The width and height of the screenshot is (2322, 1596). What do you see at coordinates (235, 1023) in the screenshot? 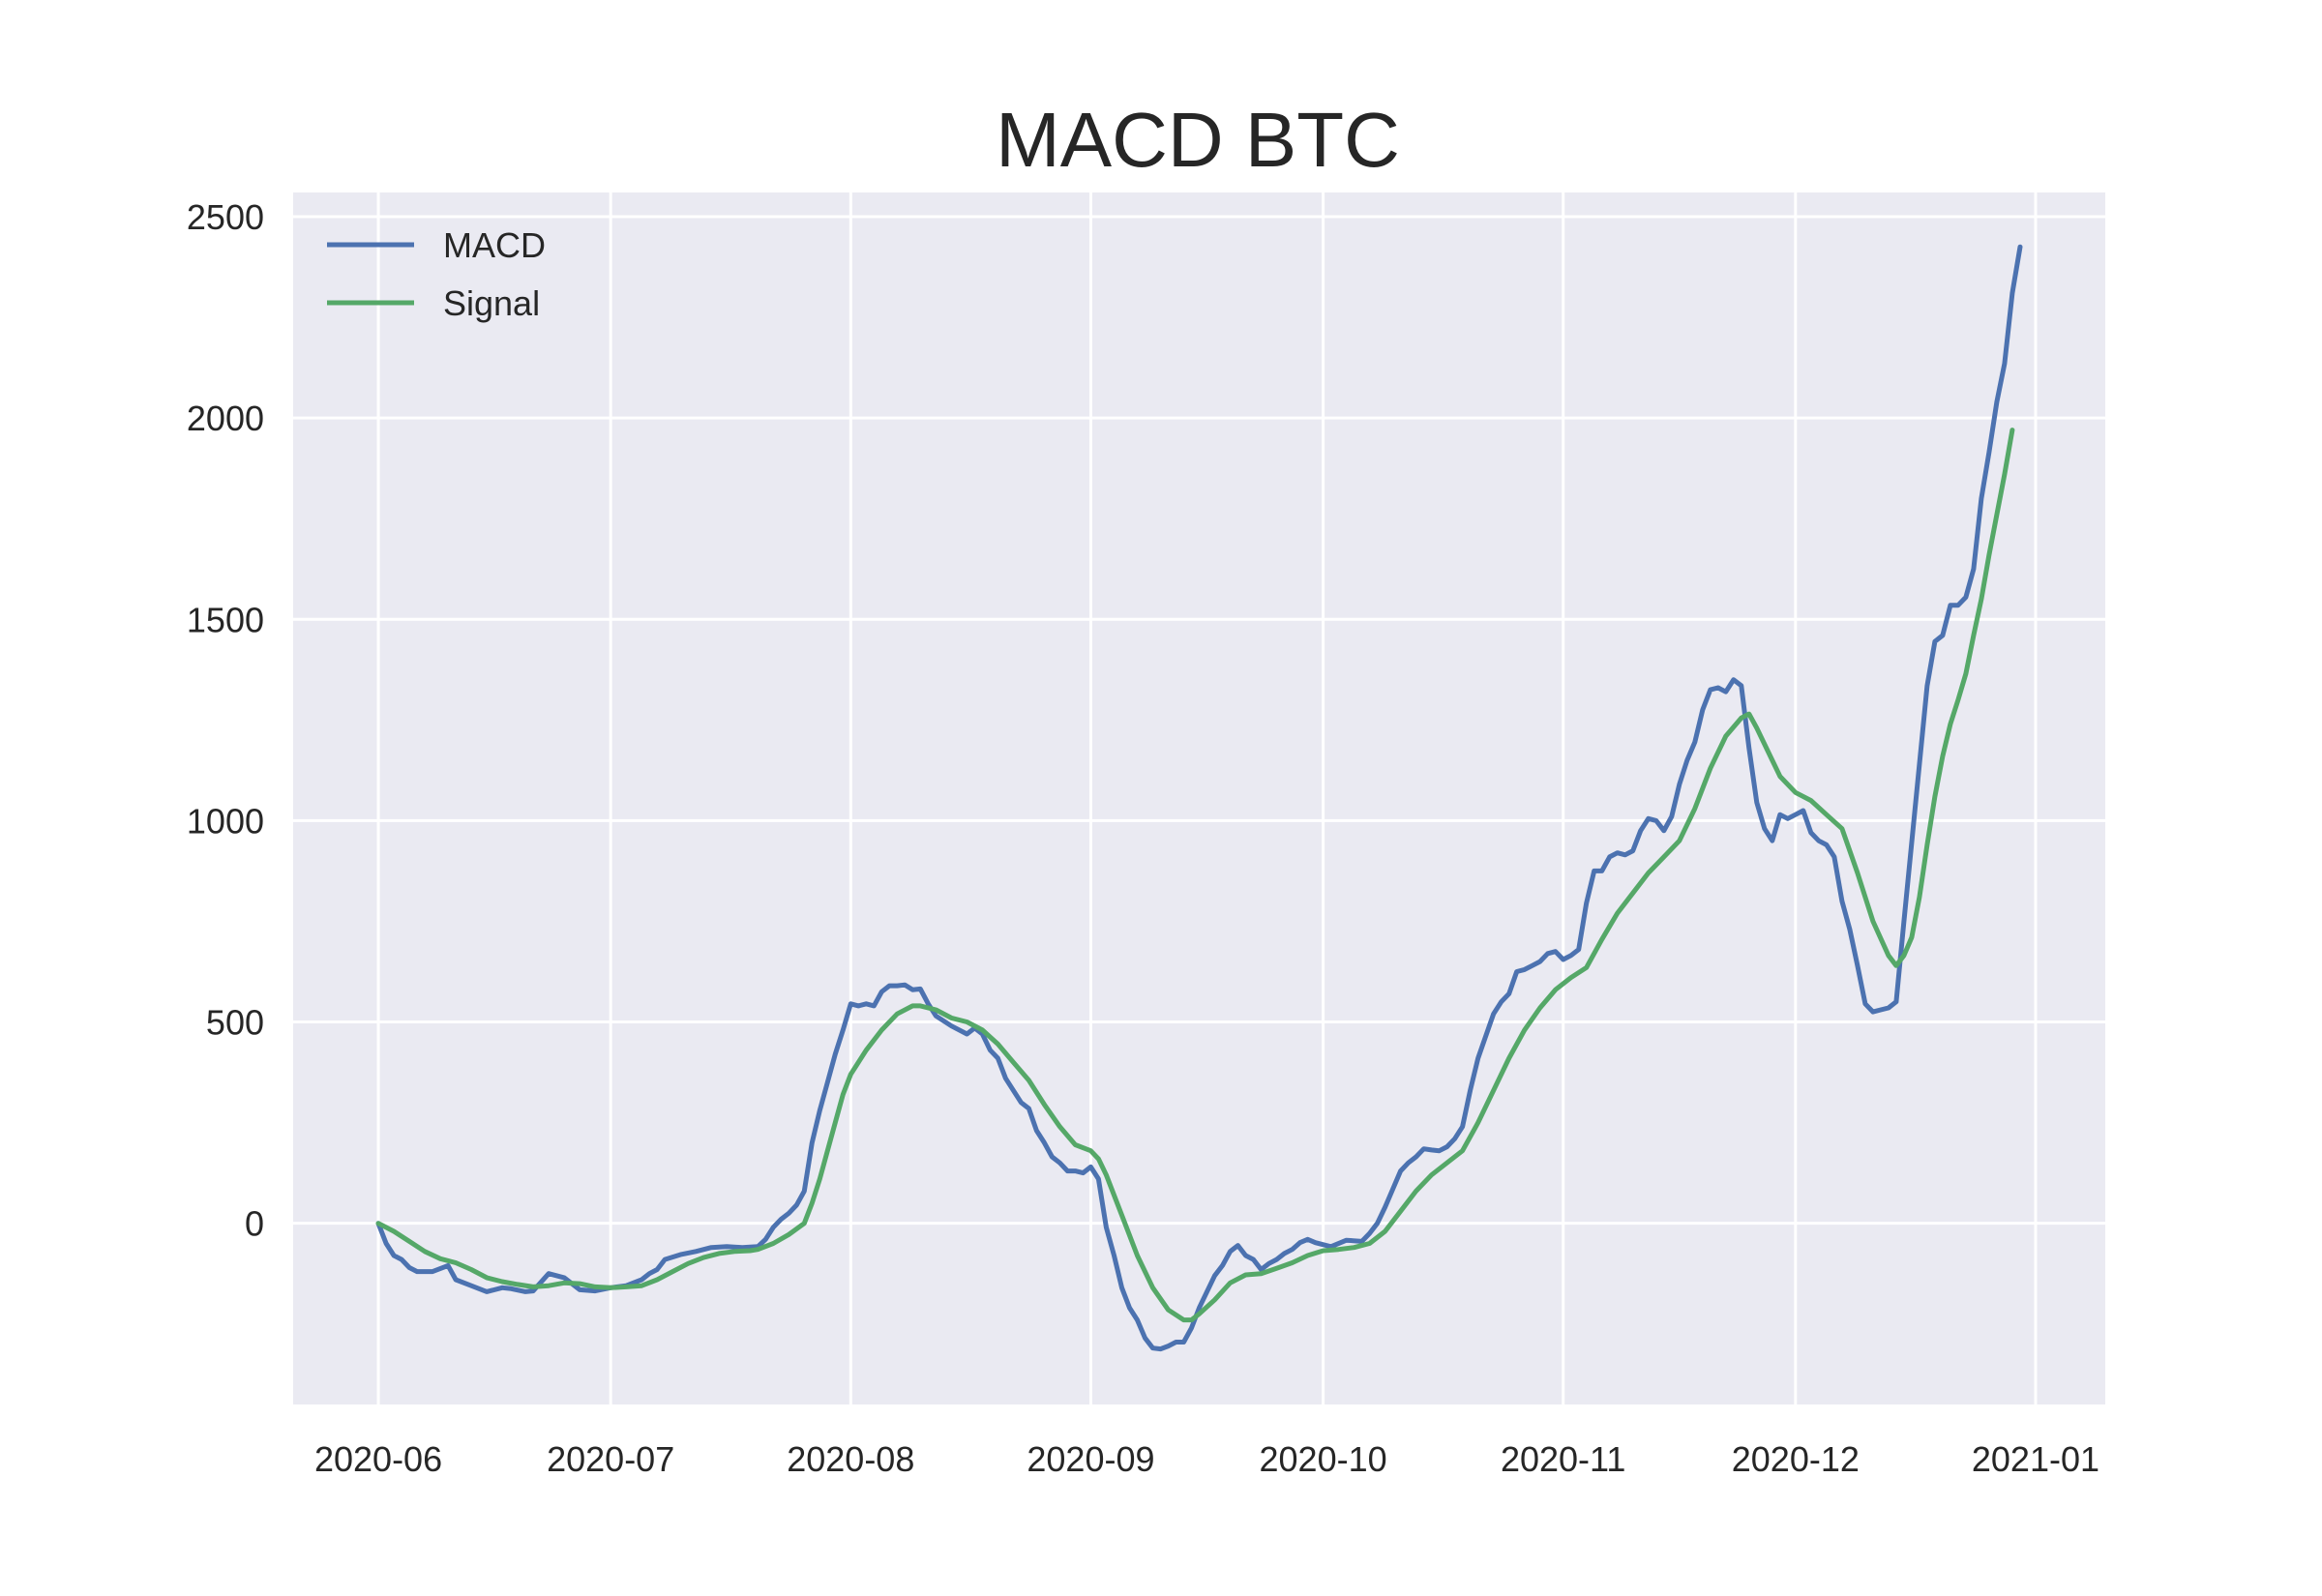
I see `y-tick-label: 500` at bounding box center [235, 1023].